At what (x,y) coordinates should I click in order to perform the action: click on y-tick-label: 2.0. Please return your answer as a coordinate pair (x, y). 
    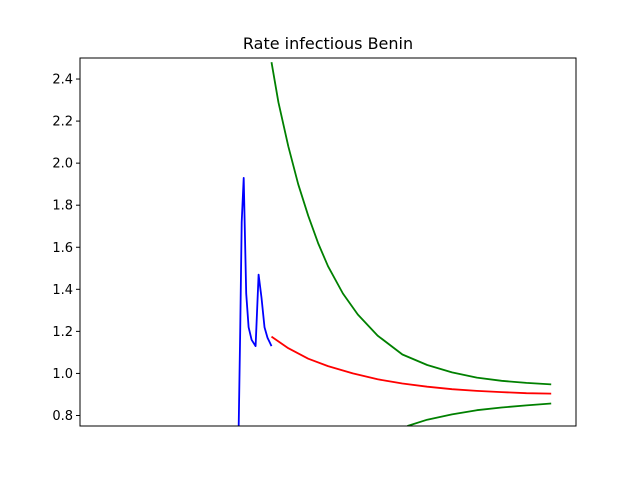
    Looking at the image, I should click on (62, 164).